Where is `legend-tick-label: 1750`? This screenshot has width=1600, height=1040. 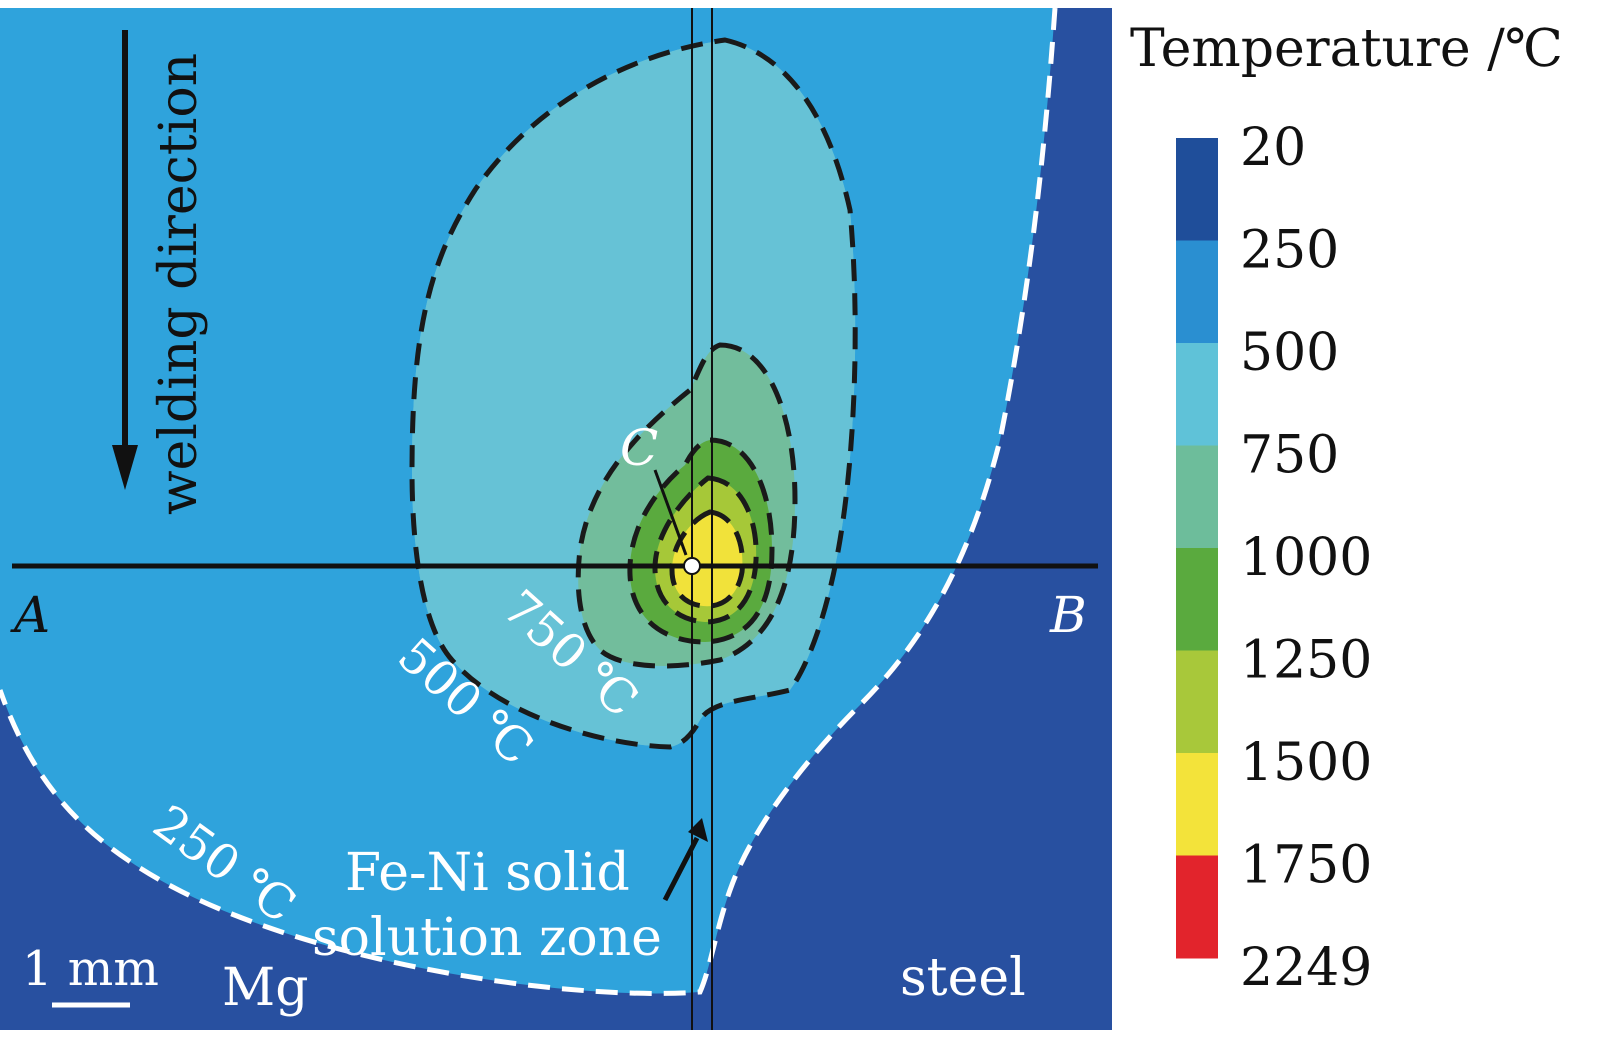 legend-tick-label: 1750 is located at coordinates (1306, 866).